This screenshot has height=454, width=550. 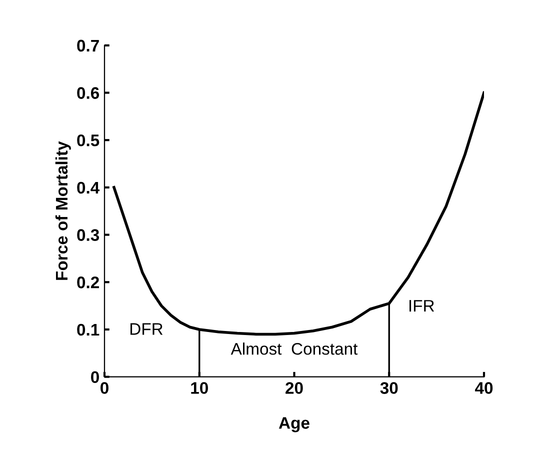 I want to click on y-tick-label: 0.5, so click(x=88, y=140).